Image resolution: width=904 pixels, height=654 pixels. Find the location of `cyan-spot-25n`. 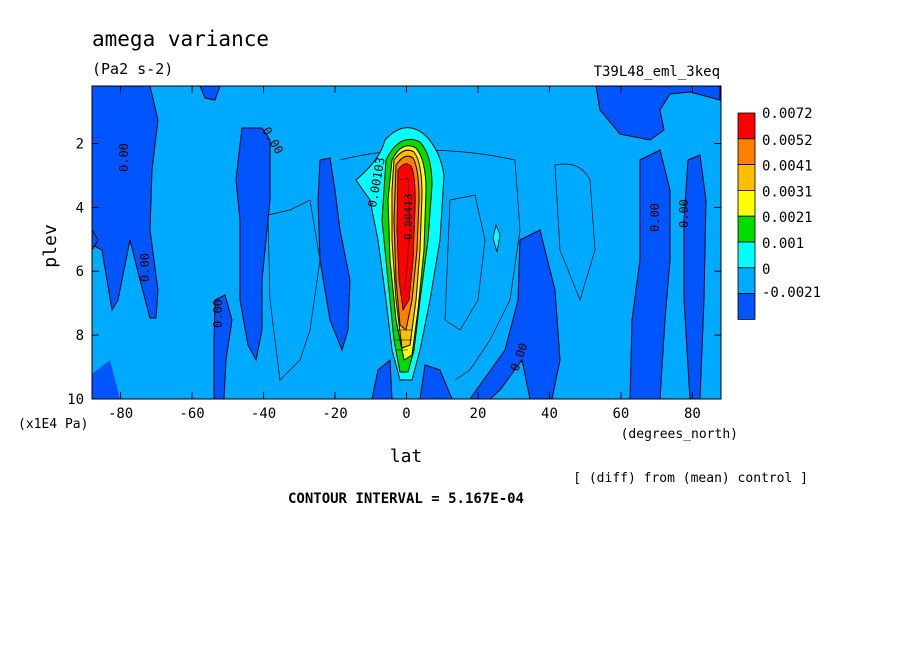

cyan-spot-25n is located at coordinates (496, 238).